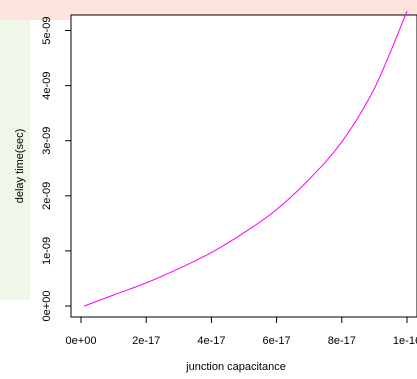 This screenshot has width=417, height=379. What do you see at coordinates (56, 169) in the screenshot?
I see `y-axis: 0e+00 1e-09 2e-09 3e-09 4e-09 5e-09` at bounding box center [56, 169].